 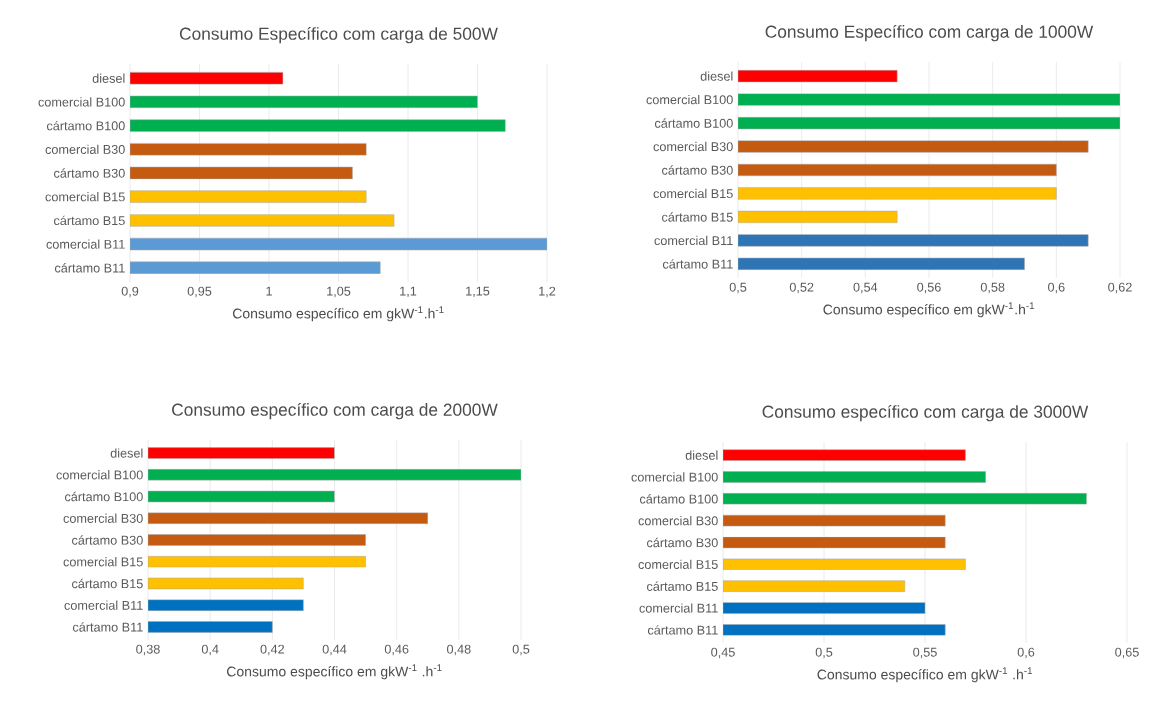 I want to click on x-tick-label: 0,46, so click(x=396, y=650).